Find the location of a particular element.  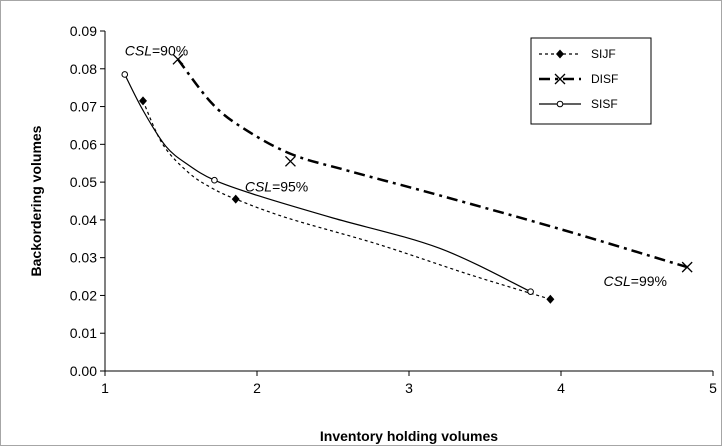

csl-annotation-value: =99% is located at coordinates (649, 281).